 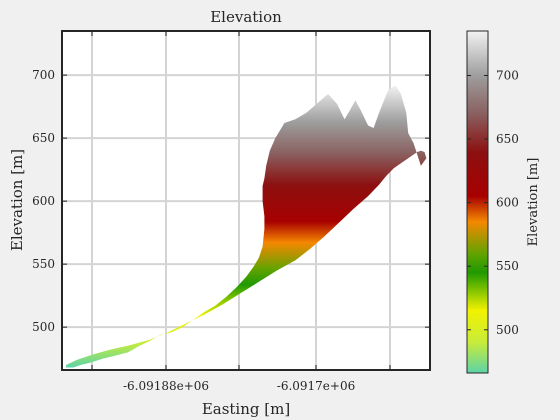 What do you see at coordinates (166, 386) in the screenshot?
I see `x-tick-label: -6.09188e+06` at bounding box center [166, 386].